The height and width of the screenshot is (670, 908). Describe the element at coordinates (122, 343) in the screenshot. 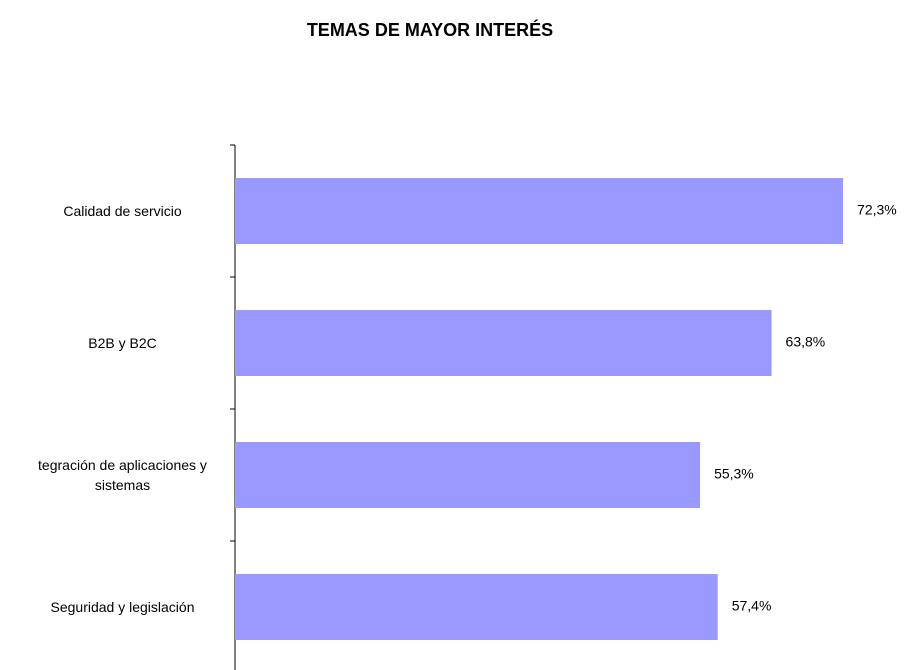

I see `category-label: B2B y B2C` at that location.